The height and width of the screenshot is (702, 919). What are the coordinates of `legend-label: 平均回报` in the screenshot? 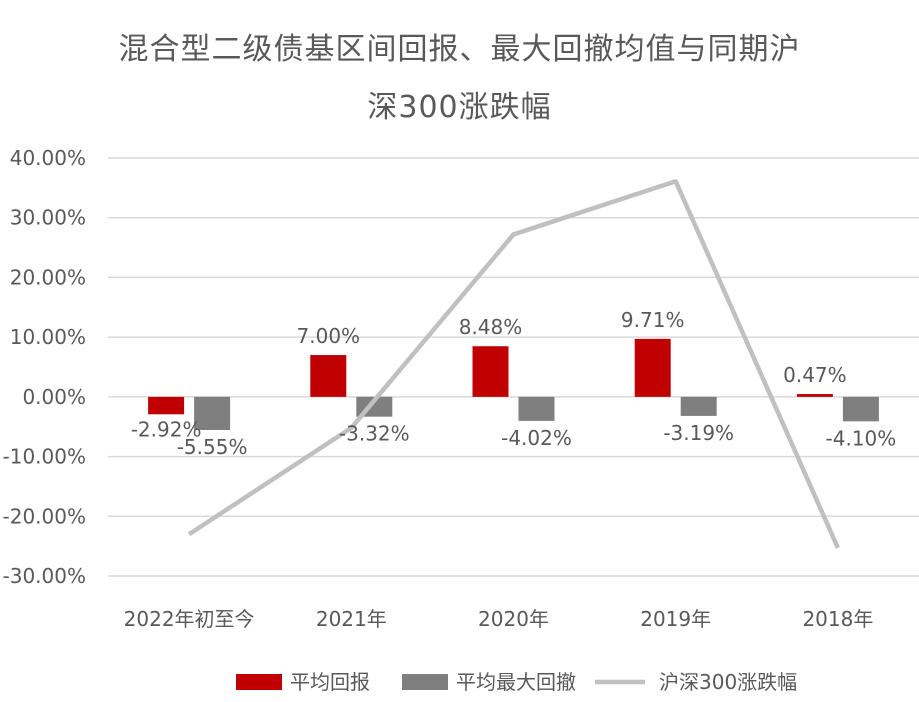 It's located at (330, 682).